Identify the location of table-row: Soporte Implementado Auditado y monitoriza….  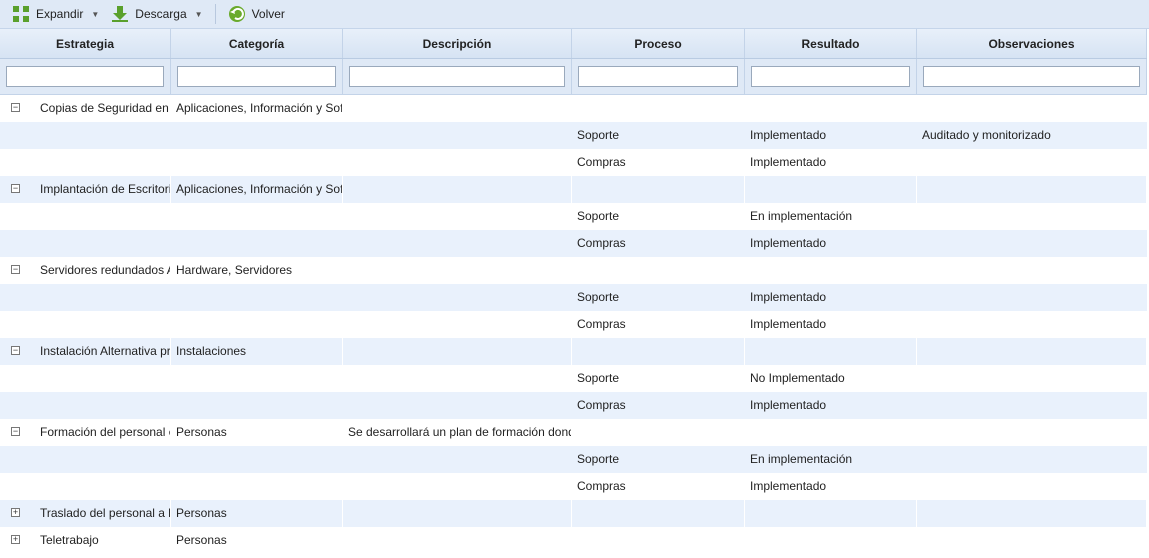
(573, 135).